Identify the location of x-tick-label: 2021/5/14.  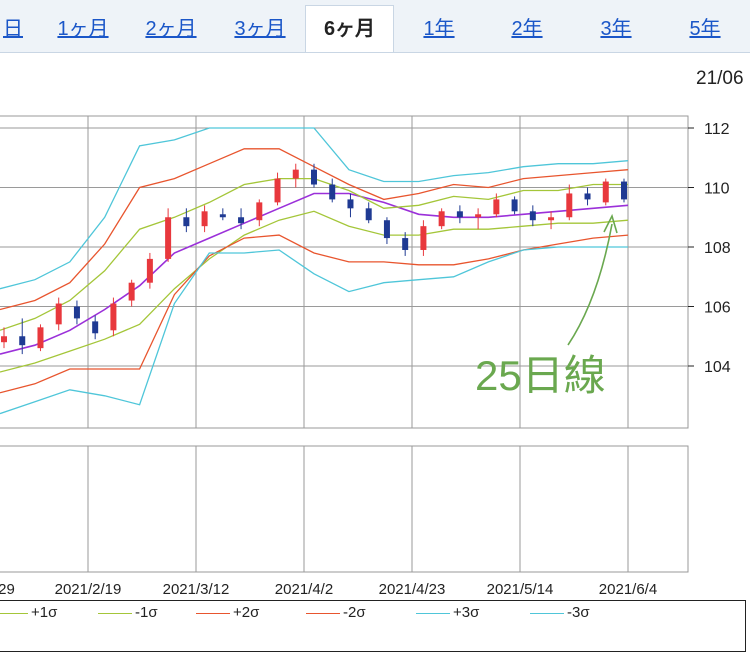
(520, 589).